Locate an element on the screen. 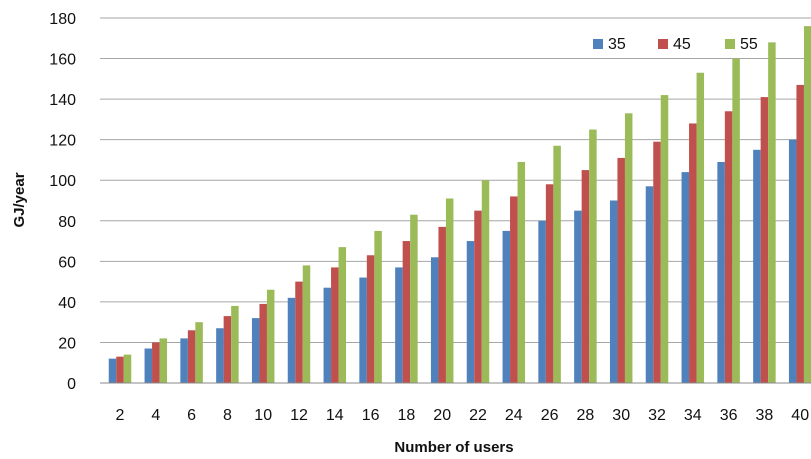  legend-label-45: 45 is located at coordinates (682, 44).